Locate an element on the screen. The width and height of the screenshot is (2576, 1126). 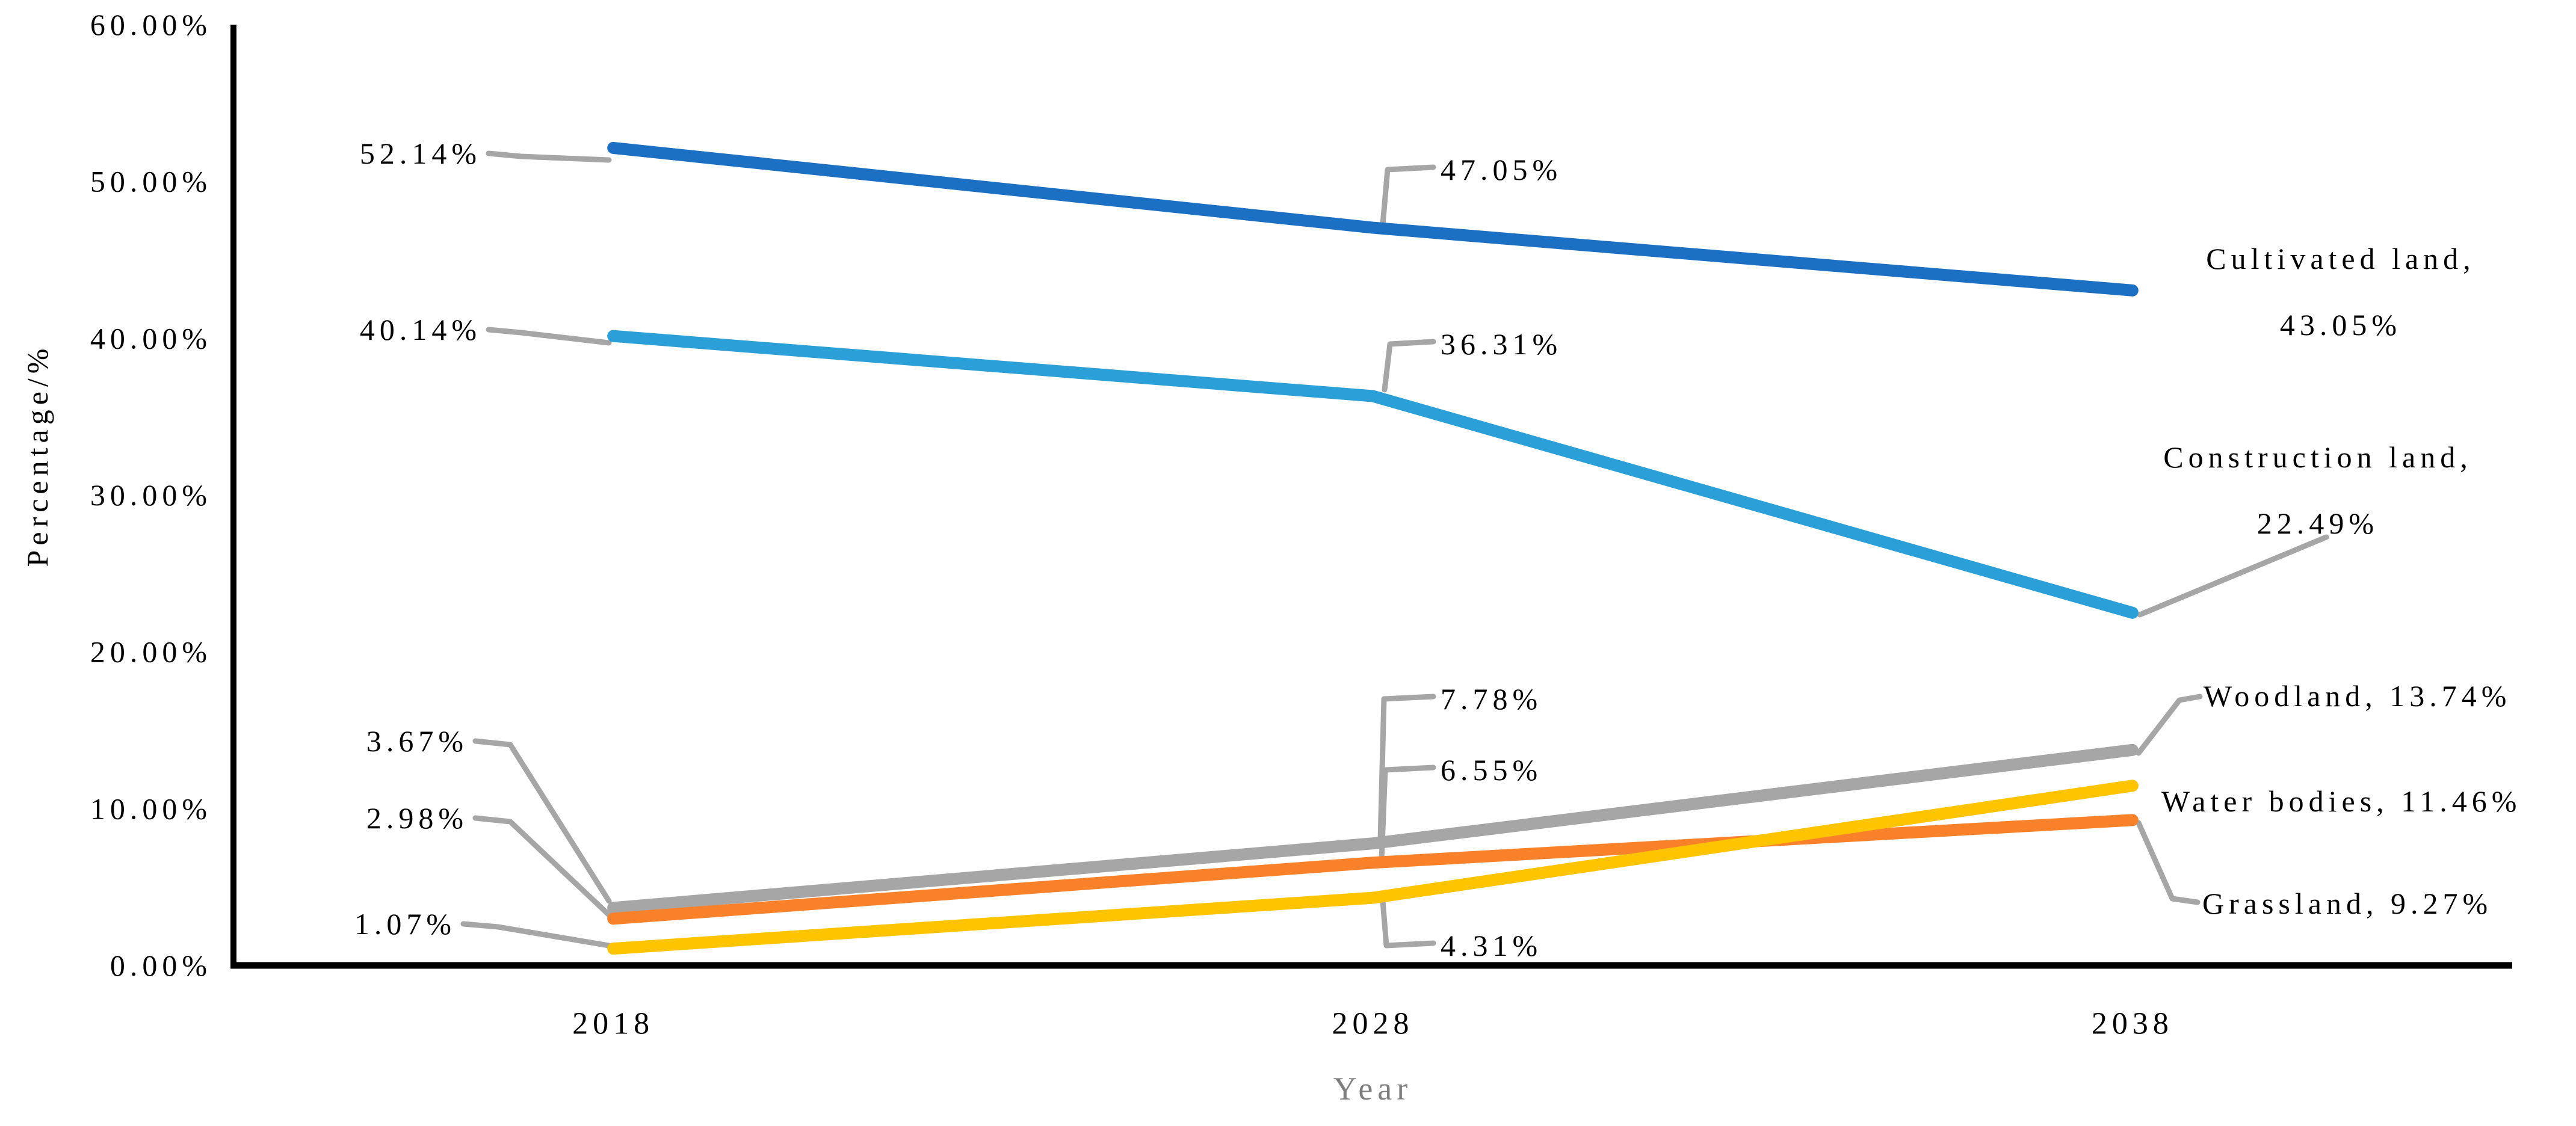
leader-grassland-end is located at coordinates (2168, 862).